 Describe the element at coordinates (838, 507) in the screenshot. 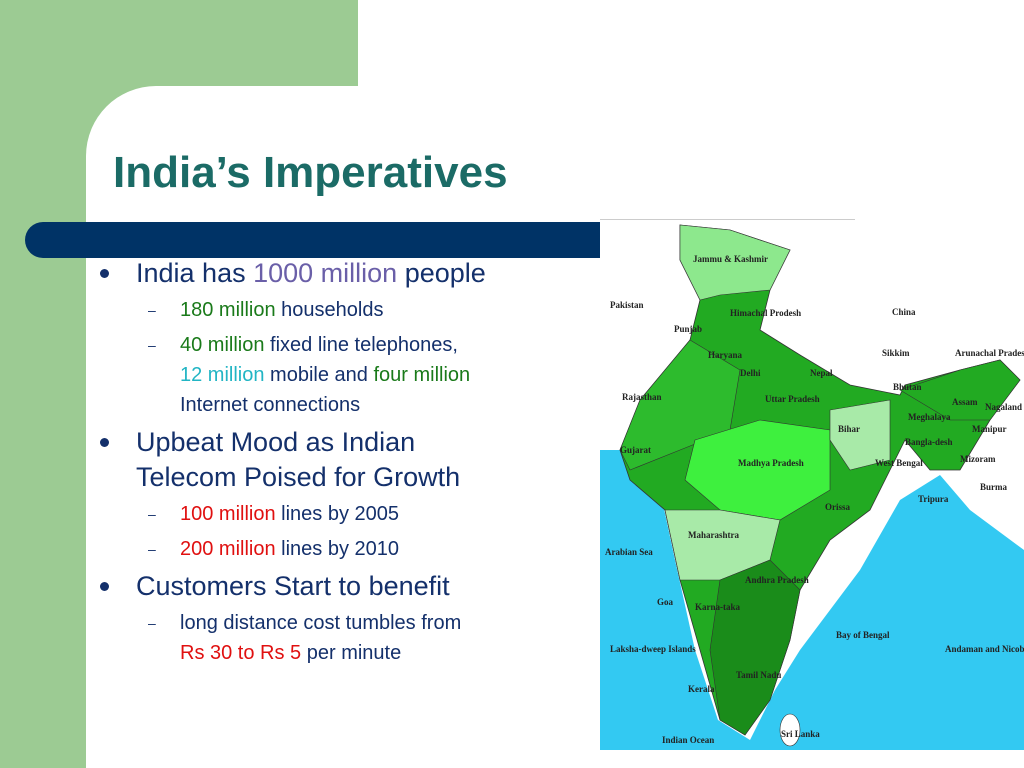

I see `map-label: Orissa` at that location.